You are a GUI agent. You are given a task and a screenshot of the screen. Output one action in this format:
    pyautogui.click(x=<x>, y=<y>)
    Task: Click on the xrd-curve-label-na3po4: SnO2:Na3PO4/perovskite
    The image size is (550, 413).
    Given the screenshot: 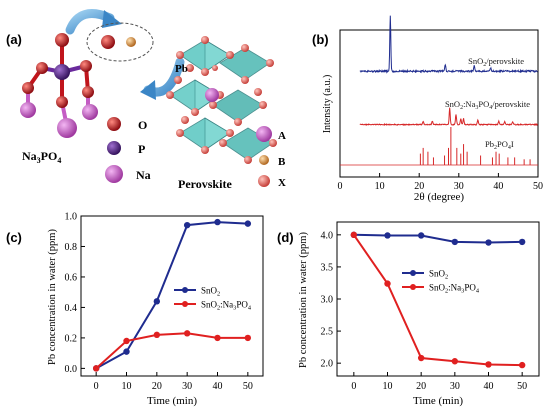 What is the action you would take?
    pyautogui.click(x=487, y=105)
    